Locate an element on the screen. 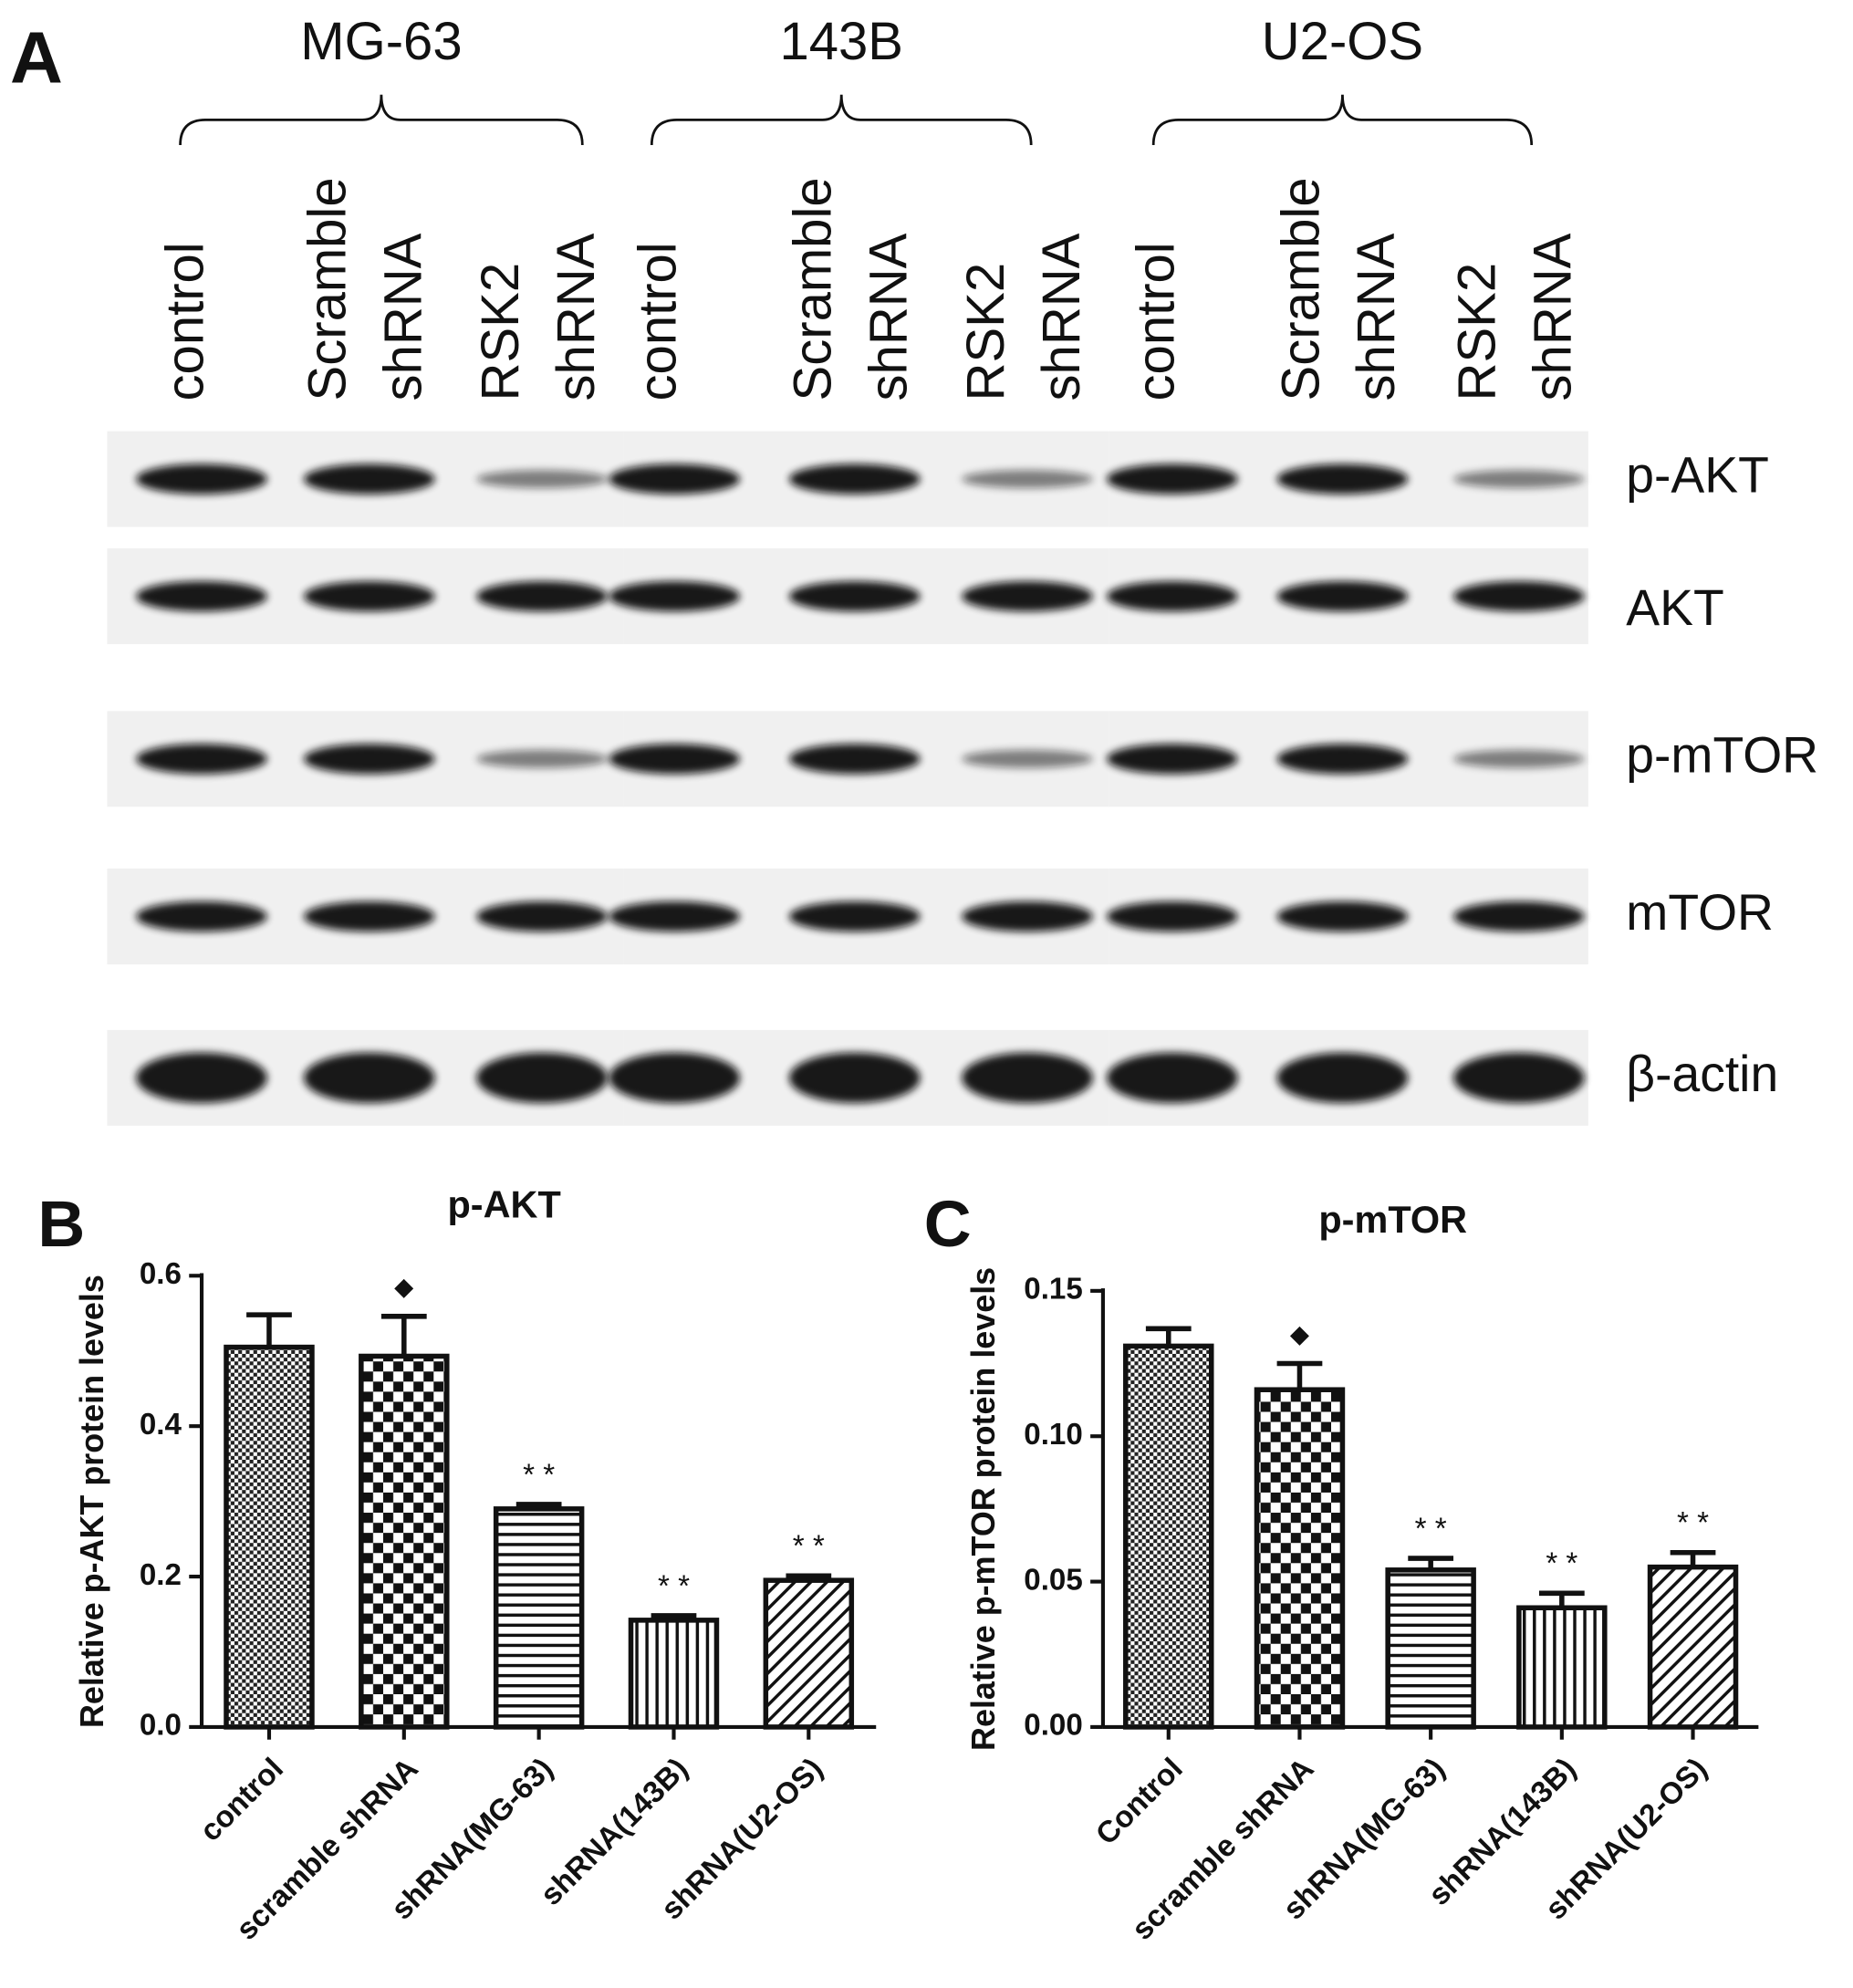 The image size is (1853, 1988). y-tick-label: 0.6 is located at coordinates (161, 1274).